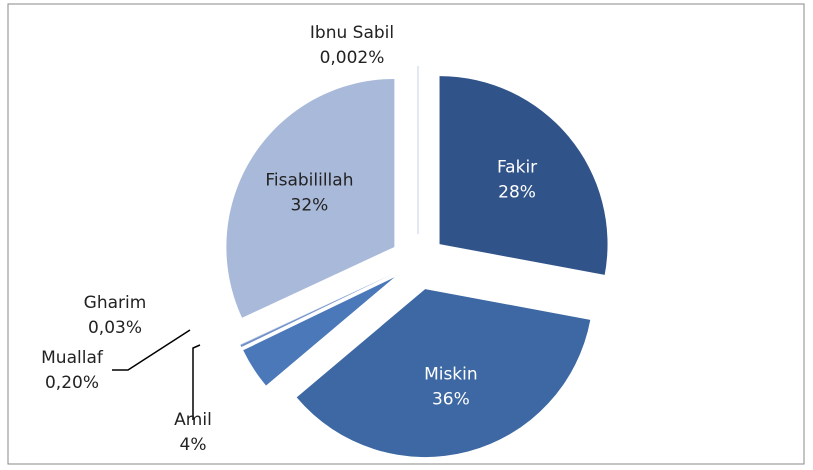 This screenshot has width=813, height=470. Describe the element at coordinates (352, 58) in the screenshot. I see `slice-value-label: 0,002%` at that location.